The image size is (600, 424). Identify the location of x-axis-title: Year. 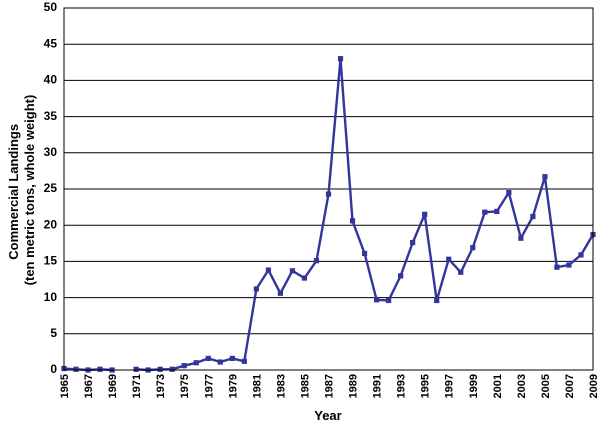
(327, 415).